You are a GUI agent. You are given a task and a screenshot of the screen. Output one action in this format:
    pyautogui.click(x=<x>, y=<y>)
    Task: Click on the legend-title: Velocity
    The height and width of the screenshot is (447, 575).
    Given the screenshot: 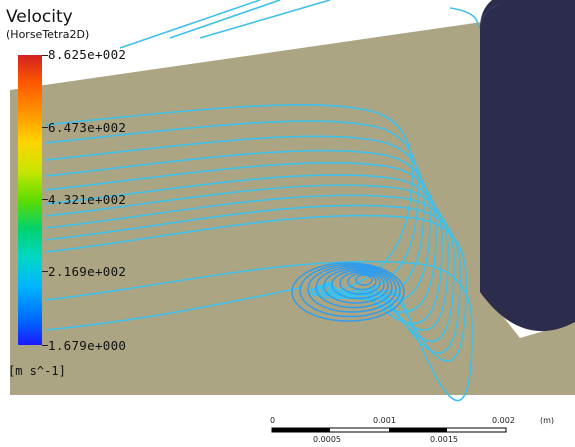 What is the action you would take?
    pyautogui.click(x=39, y=17)
    